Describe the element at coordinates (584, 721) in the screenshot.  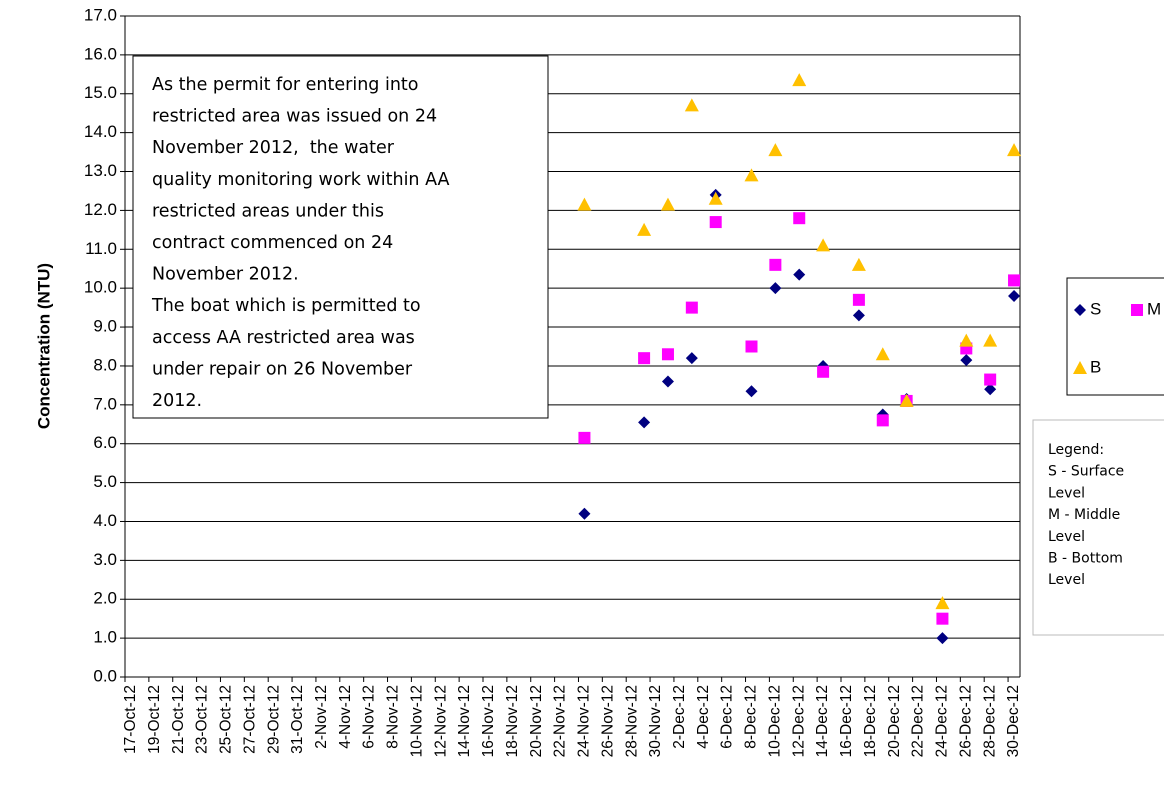
I see `x-tick-label: 24-Nov-12` at that location.